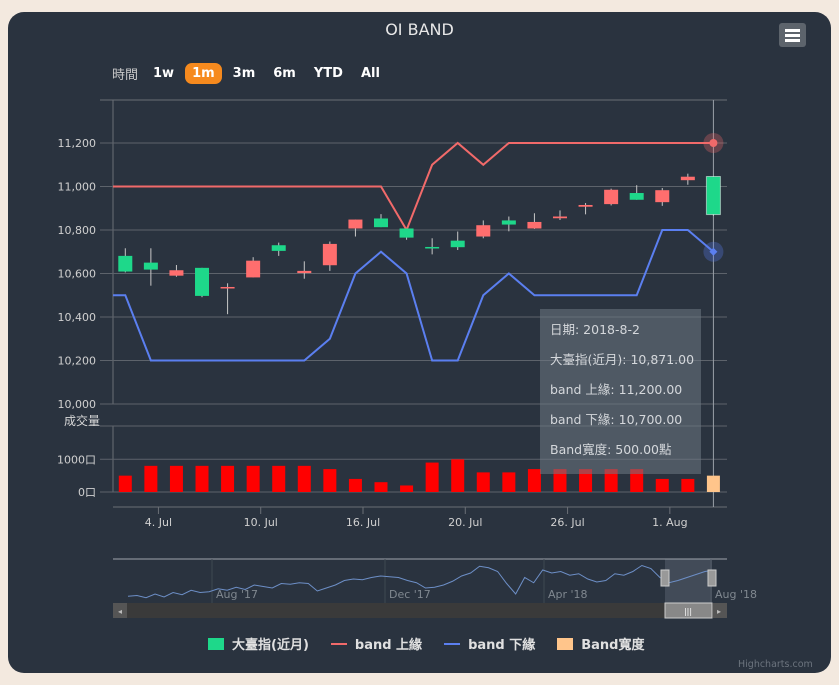 This screenshot has height=685, width=839. I want to click on hamburger-menu-icon, so click(792, 35).